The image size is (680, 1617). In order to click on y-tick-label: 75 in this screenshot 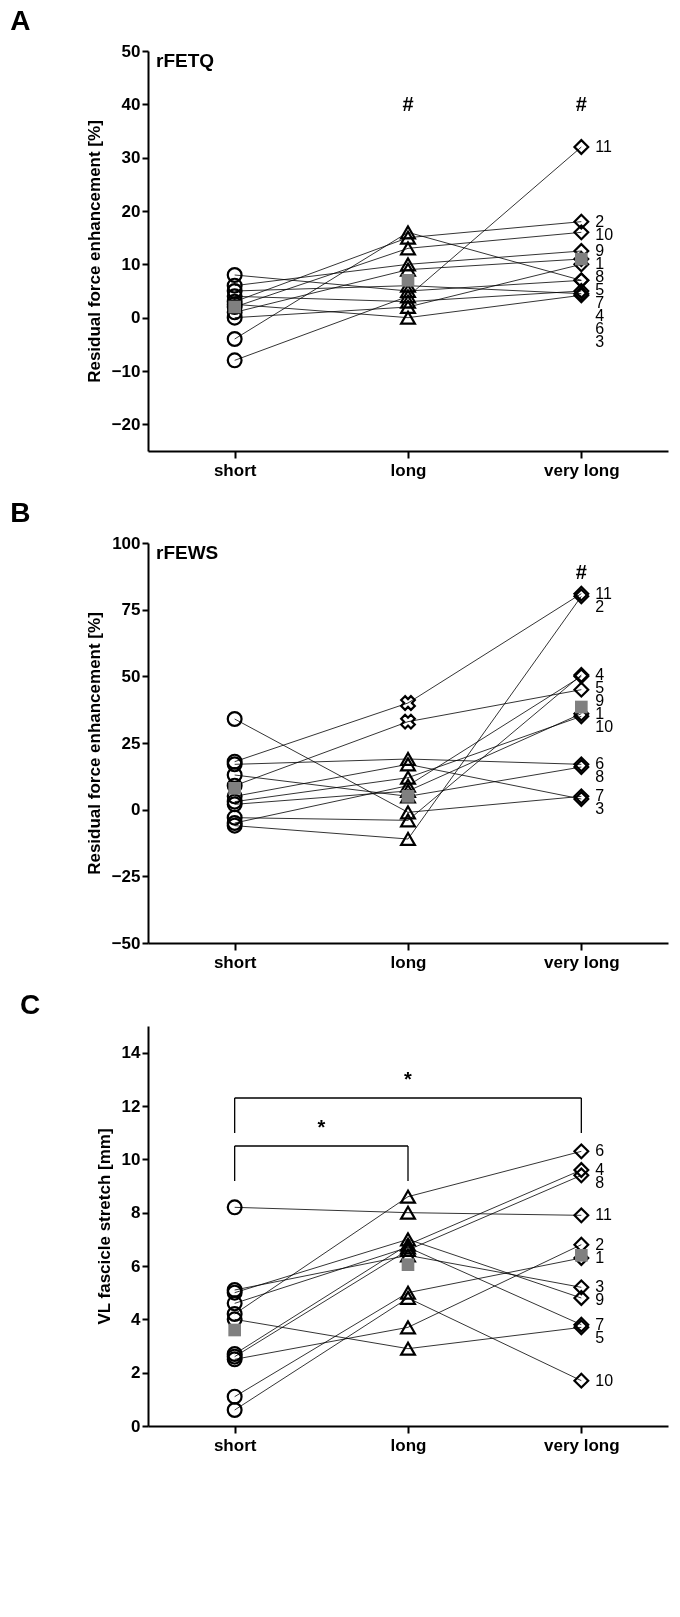, I will do `click(131, 610)`.